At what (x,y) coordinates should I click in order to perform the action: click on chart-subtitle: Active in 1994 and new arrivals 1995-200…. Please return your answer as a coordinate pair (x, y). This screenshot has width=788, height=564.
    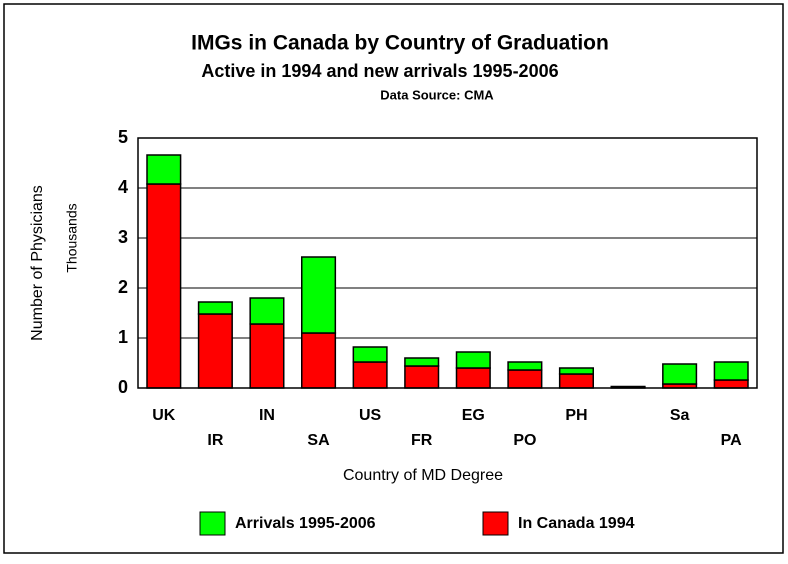
    Looking at the image, I should click on (379, 71).